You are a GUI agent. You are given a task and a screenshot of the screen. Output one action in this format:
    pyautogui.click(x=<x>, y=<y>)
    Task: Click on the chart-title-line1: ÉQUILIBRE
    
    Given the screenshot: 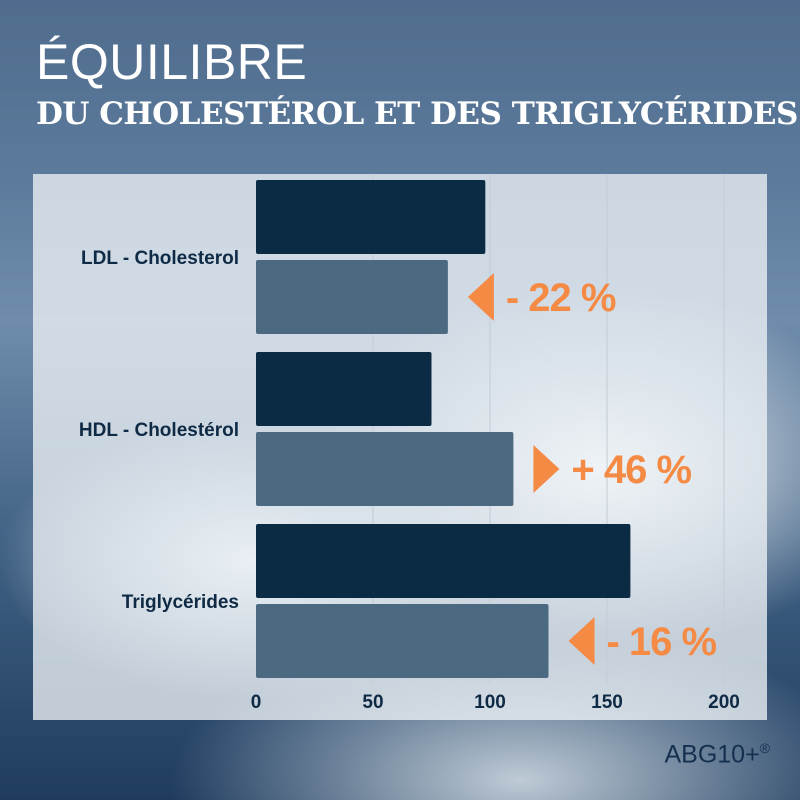 What is the action you would take?
    pyautogui.click(x=172, y=62)
    